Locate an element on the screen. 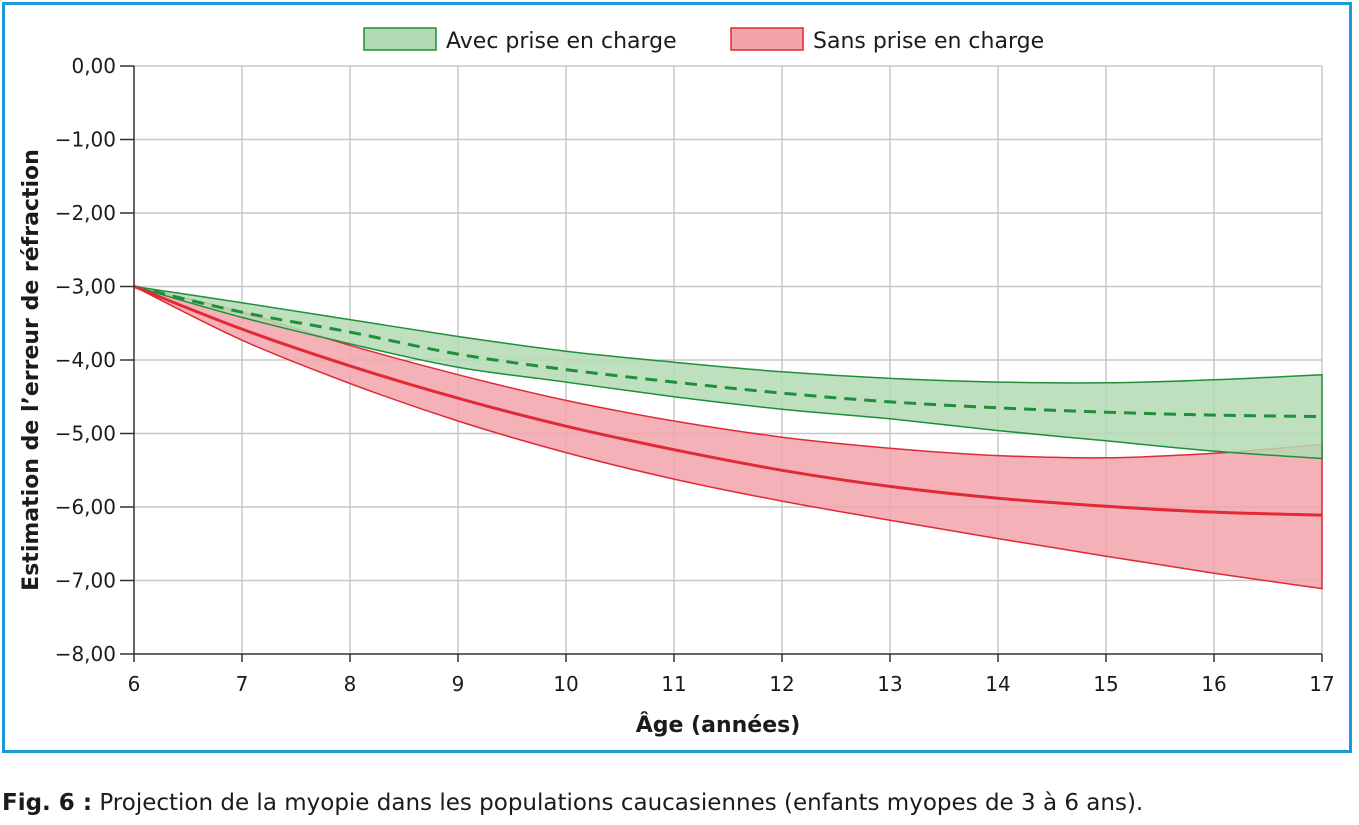 This screenshot has height=825, width=1359. x-tick-label: 10 is located at coordinates (565, 684).